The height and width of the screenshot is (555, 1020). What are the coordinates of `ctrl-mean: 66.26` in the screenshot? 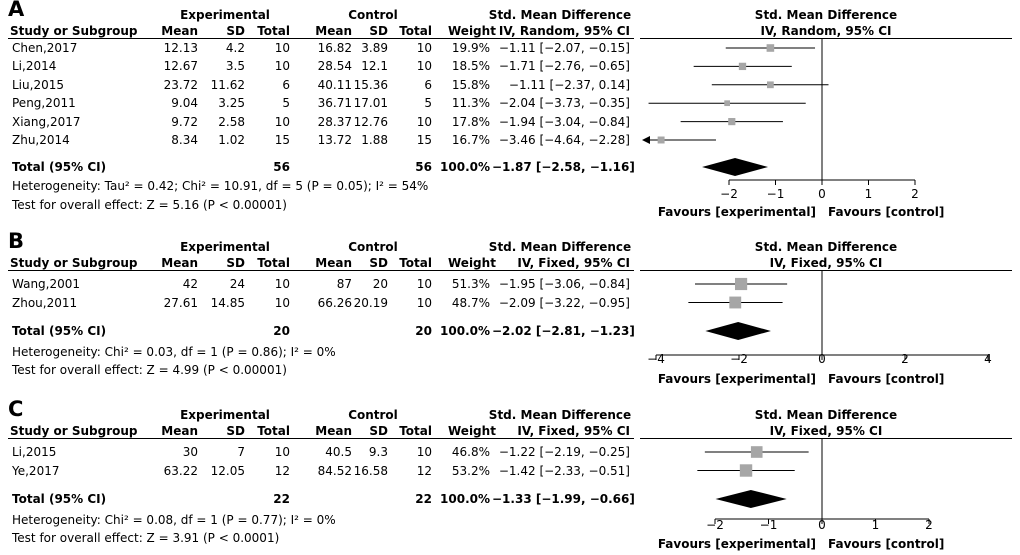 It's located at (334, 302).